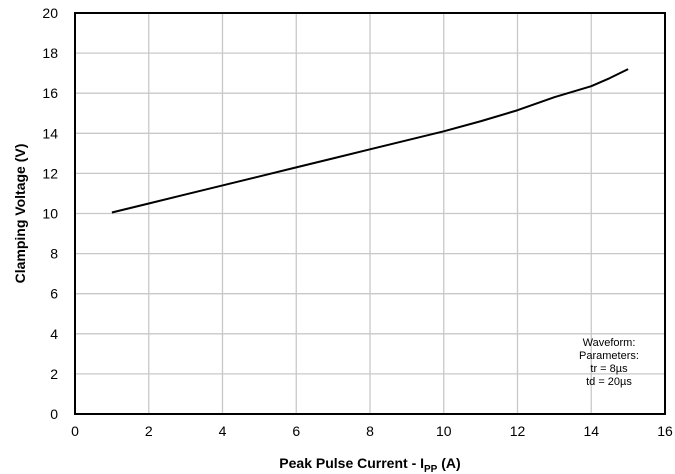 The height and width of the screenshot is (474, 675). What do you see at coordinates (54, 414) in the screenshot?
I see `y-tick-label: 0` at bounding box center [54, 414].